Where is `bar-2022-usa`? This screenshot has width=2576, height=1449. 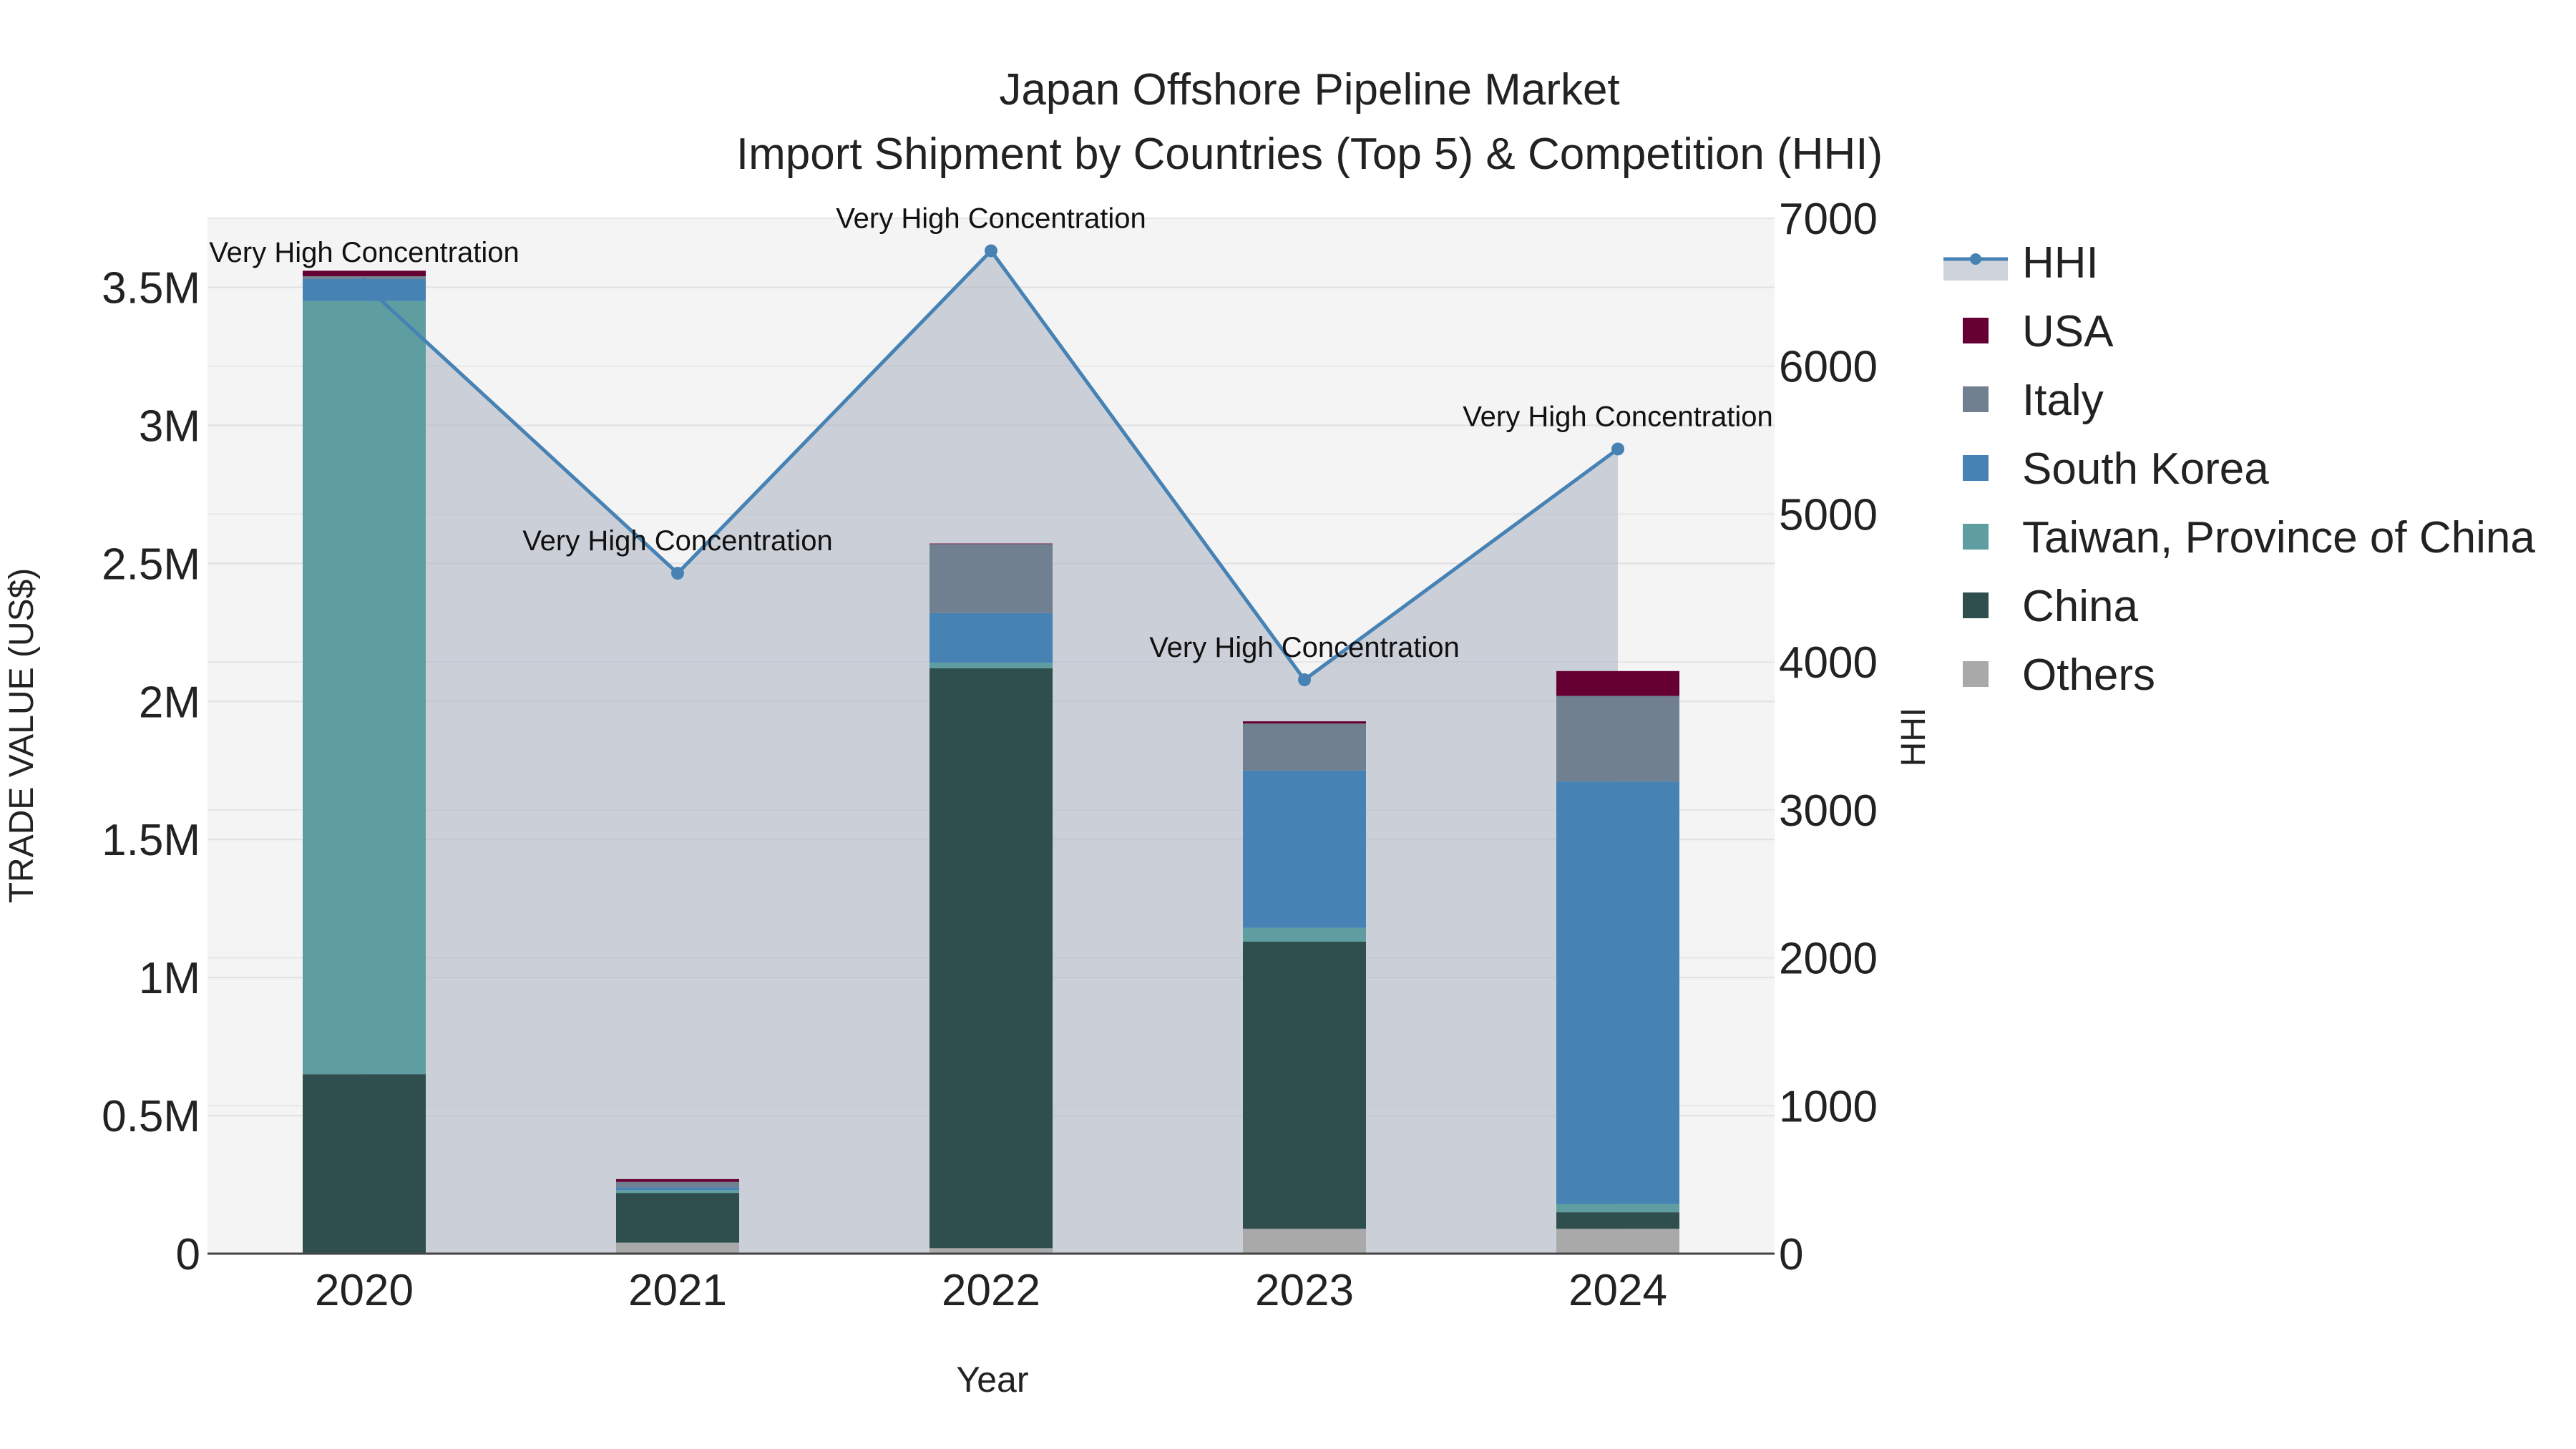
bar-2022-usa is located at coordinates (991, 544).